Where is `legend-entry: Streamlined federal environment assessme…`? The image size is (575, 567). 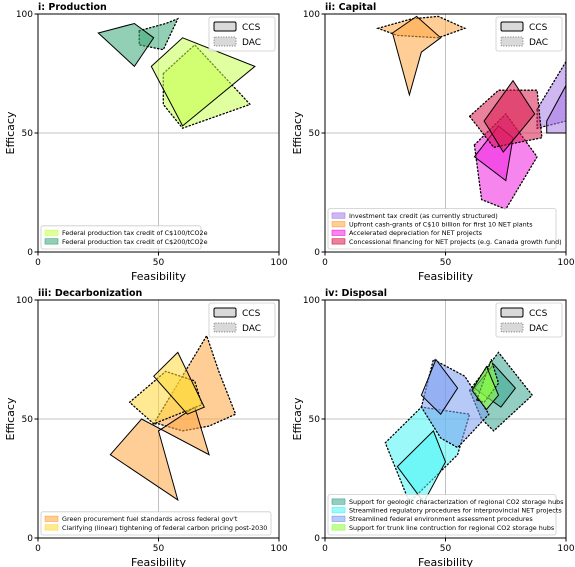
legend-entry: Streamlined federal environment assessme… is located at coordinates (441, 519).